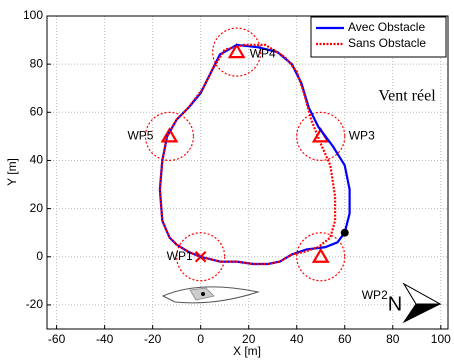 This screenshot has width=454, height=360. What do you see at coordinates (105, 339) in the screenshot?
I see `x-tick-label: -40` at bounding box center [105, 339].